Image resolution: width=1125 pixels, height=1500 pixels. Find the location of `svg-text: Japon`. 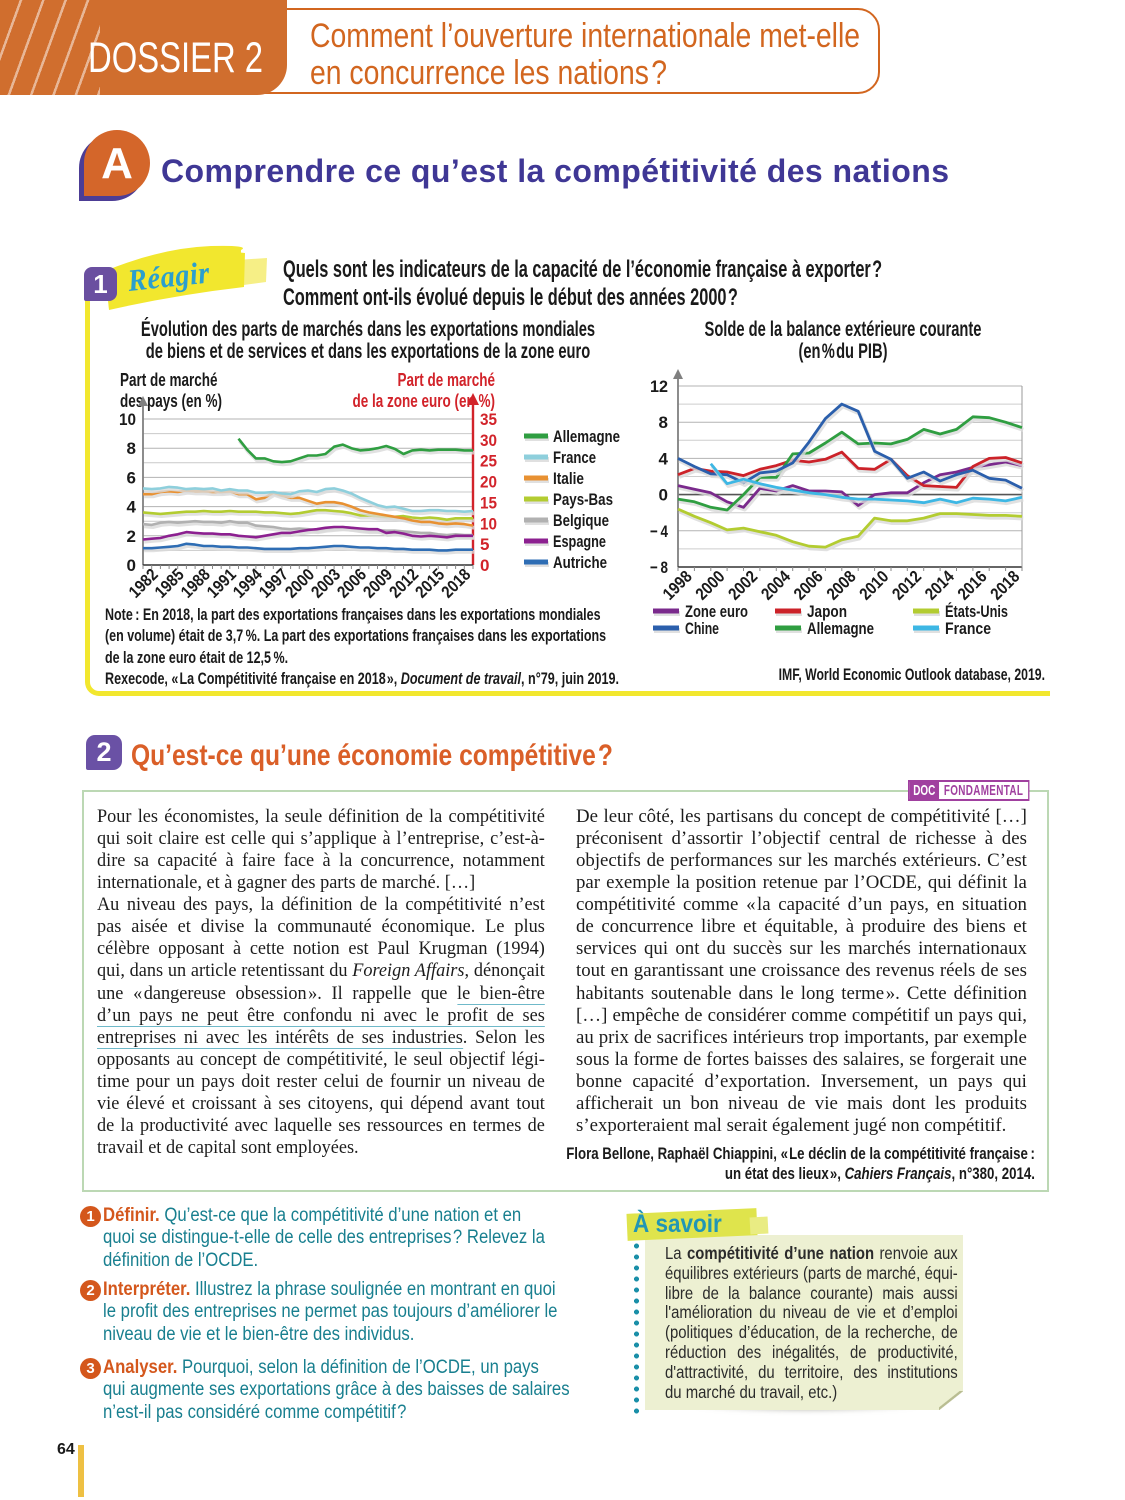

svg-text: Japon is located at coordinates (827, 611).